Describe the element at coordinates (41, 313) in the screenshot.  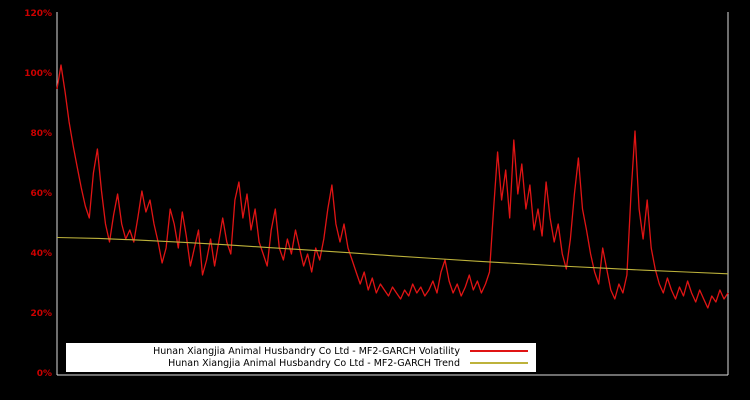
I see `y-axis-tick-label: 20%` at that location.